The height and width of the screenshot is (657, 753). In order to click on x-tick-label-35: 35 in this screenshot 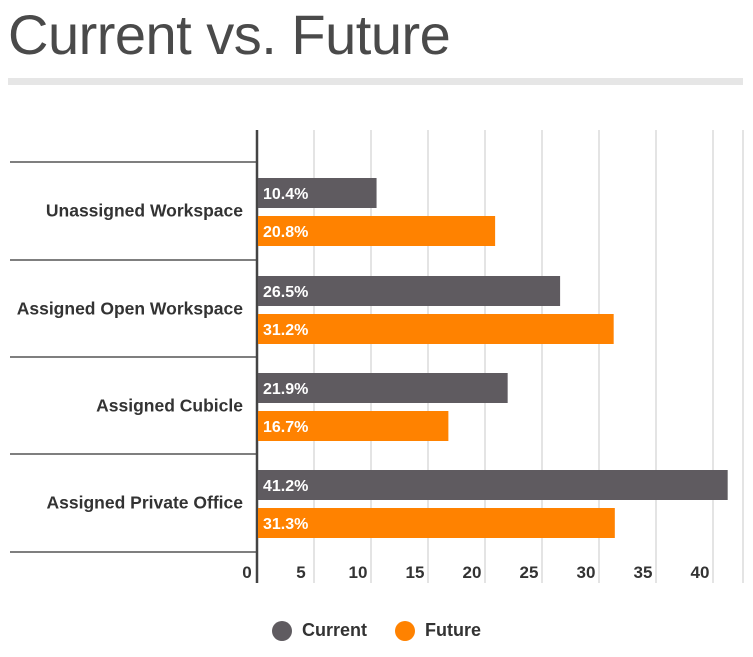, I will do `click(643, 572)`.